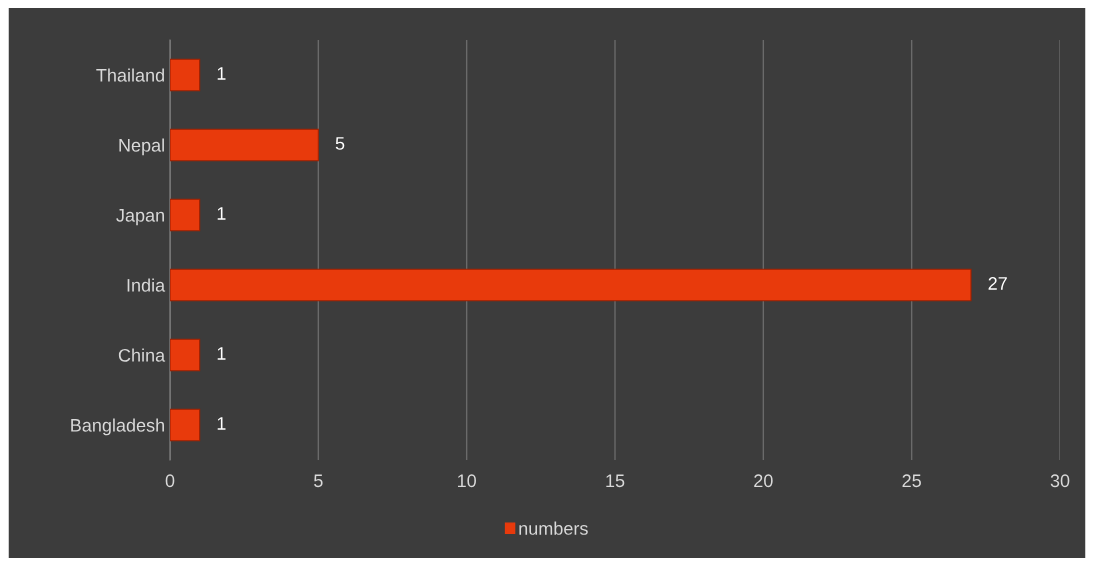  I want to click on y-tick-label: Bangladesh, so click(117, 427).